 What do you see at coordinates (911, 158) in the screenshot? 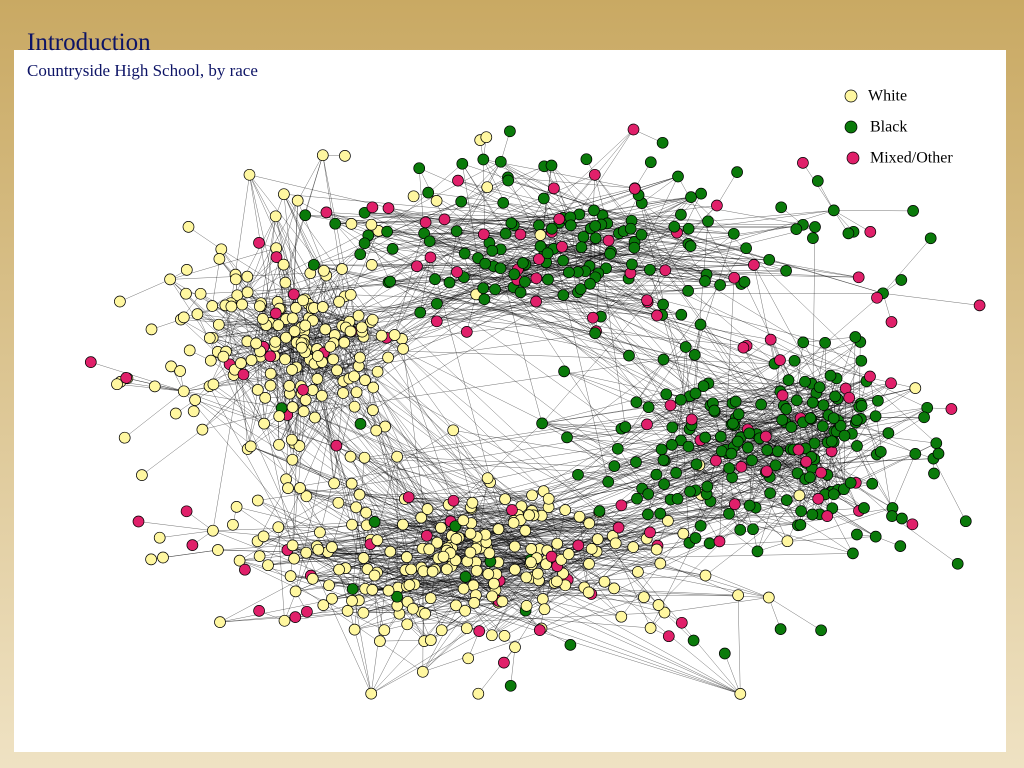
I see `legend-label: Mixed/Other` at bounding box center [911, 158].